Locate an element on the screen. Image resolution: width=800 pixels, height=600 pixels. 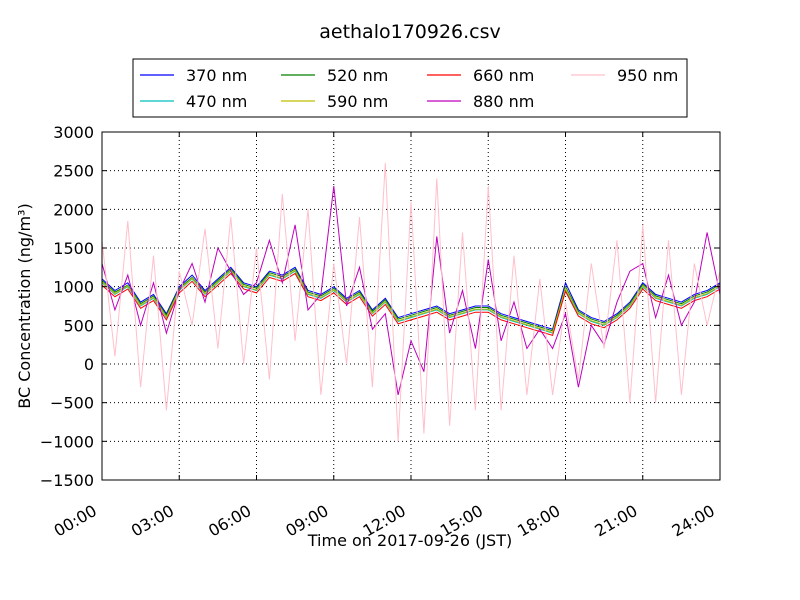
legend-label: 520 nm is located at coordinates (357, 75).